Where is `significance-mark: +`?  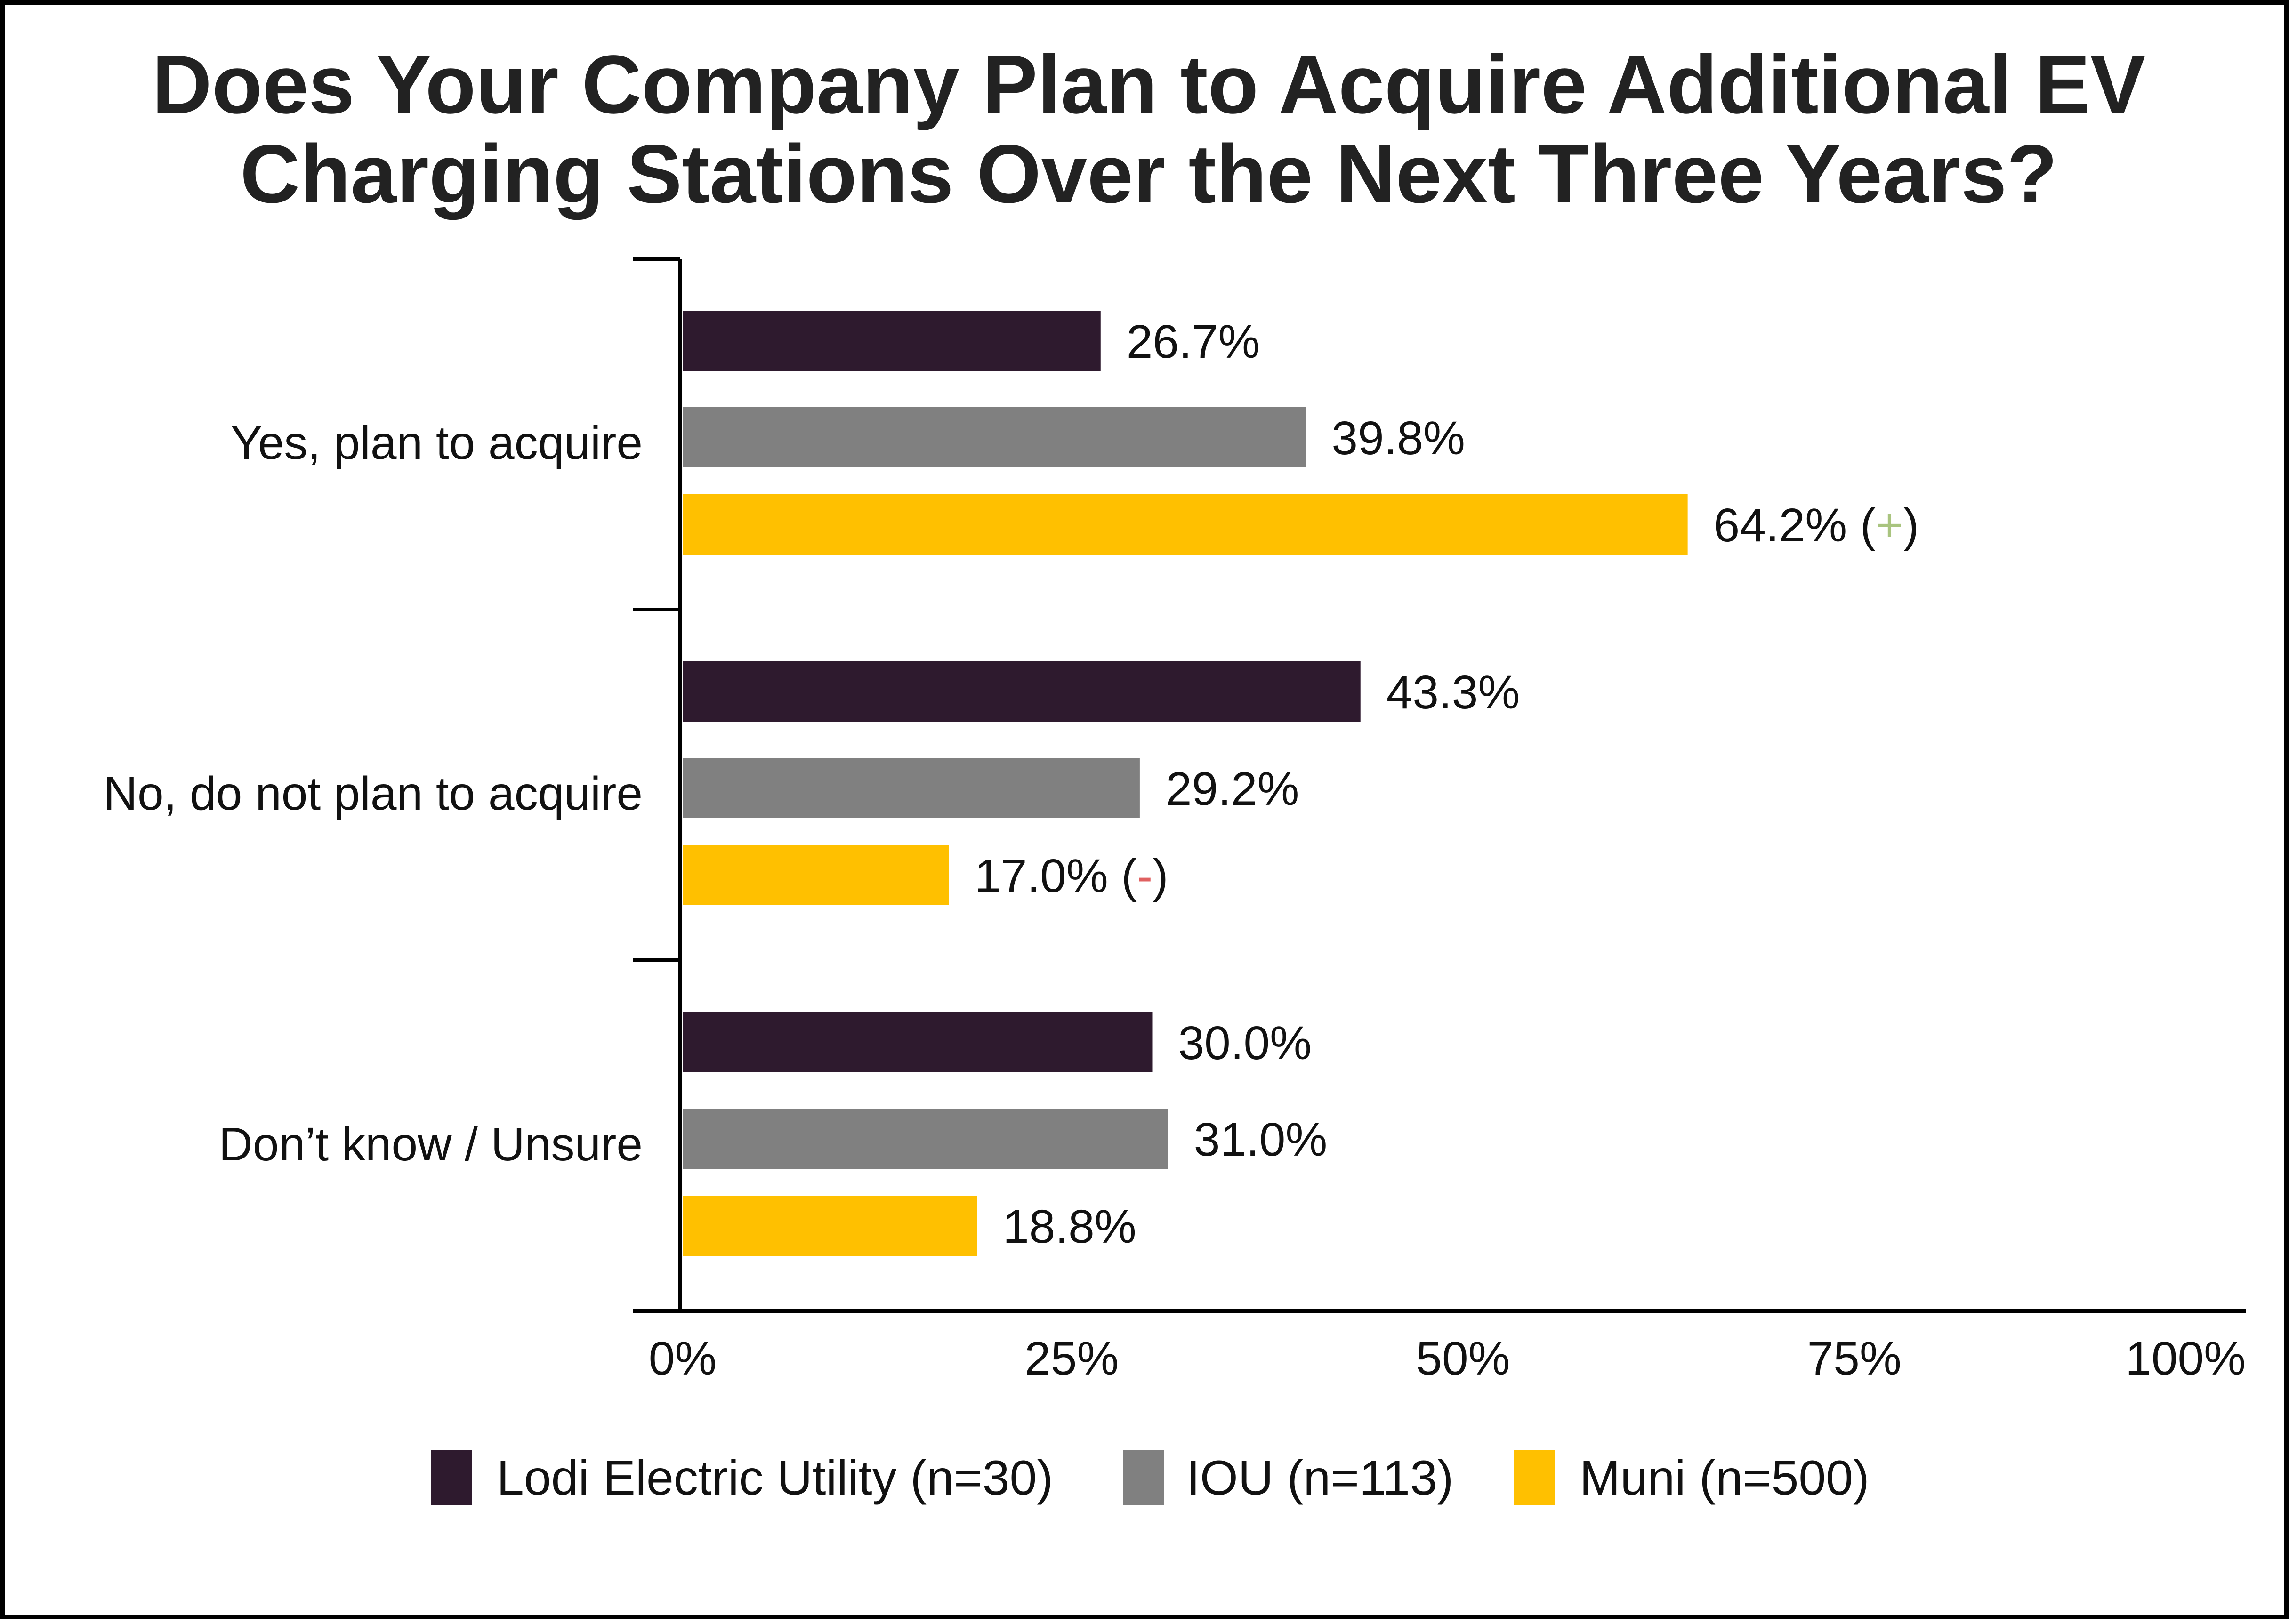
significance-mark: + is located at coordinates (1890, 525).